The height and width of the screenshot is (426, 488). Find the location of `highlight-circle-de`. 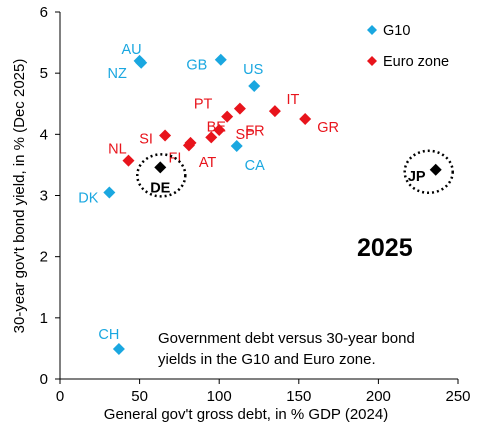

highlight-circle-de is located at coordinates (161, 175).